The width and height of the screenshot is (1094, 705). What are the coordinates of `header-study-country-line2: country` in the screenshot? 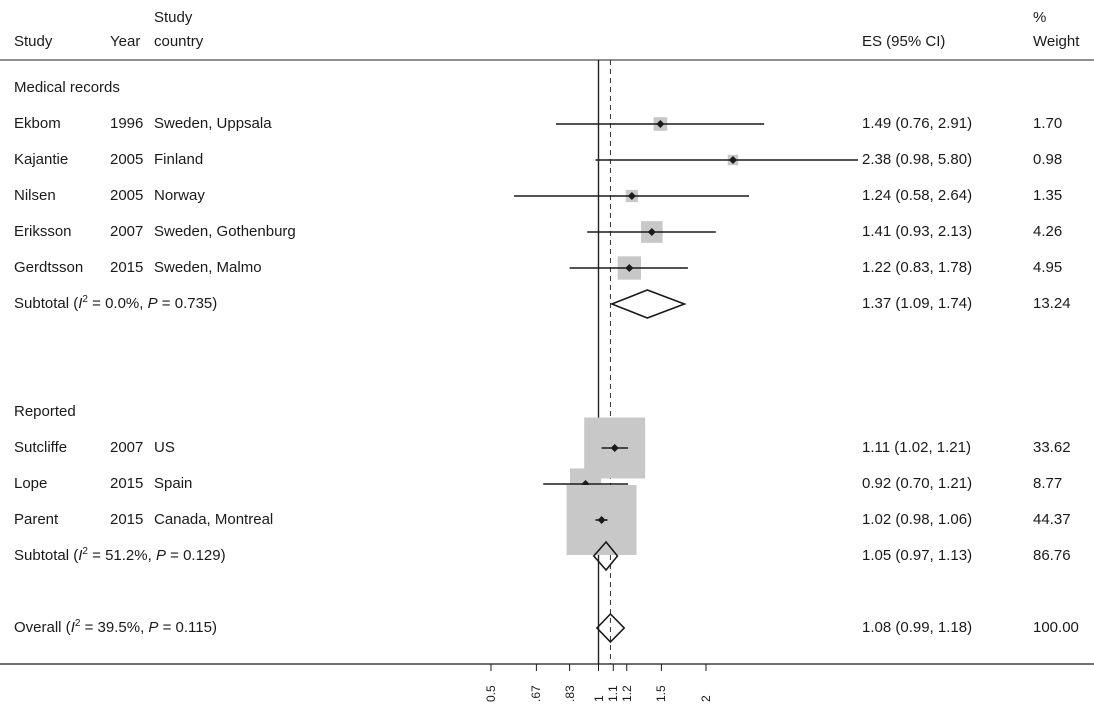 It's located at (179, 41).